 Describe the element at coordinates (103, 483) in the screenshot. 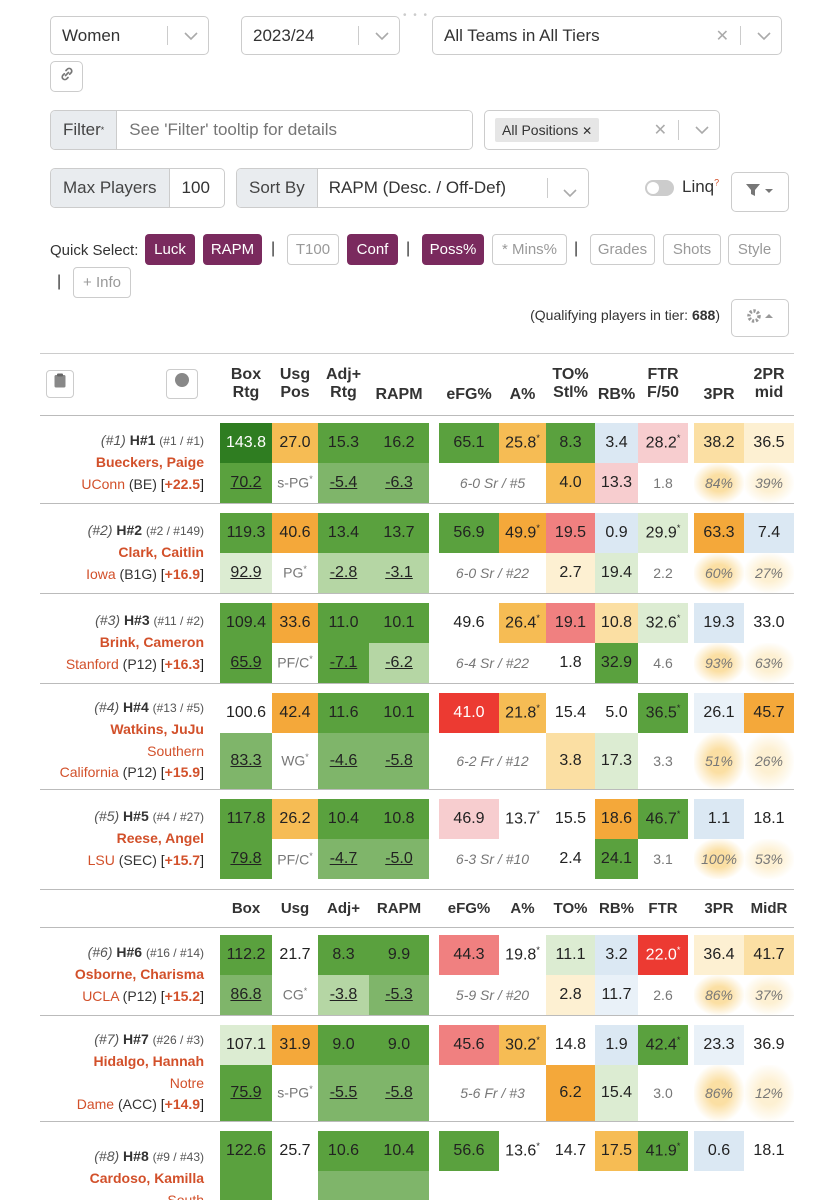

I see `team-link: UConn` at that location.